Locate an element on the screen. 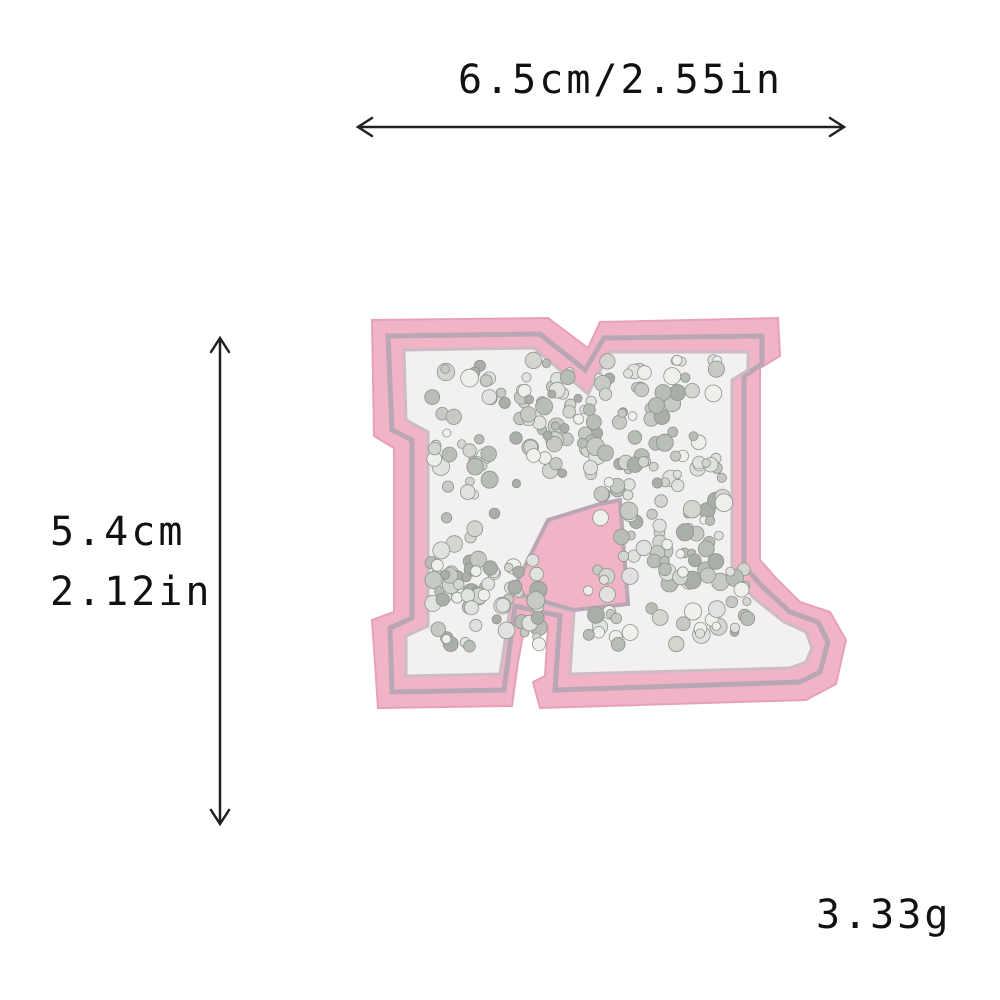  height-measurement-in: 2.12in is located at coordinates (131, 592).